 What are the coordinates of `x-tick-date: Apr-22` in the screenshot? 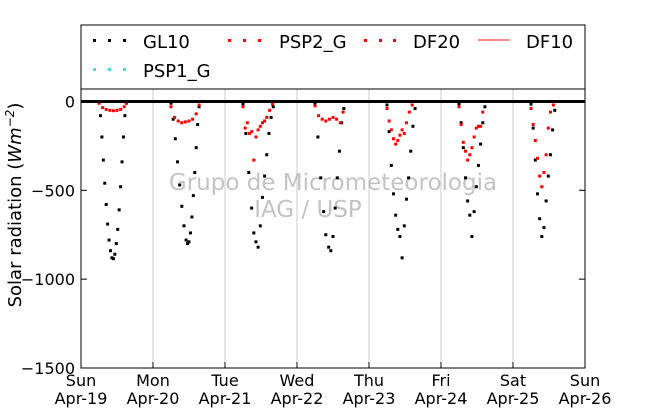 It's located at (297, 398).